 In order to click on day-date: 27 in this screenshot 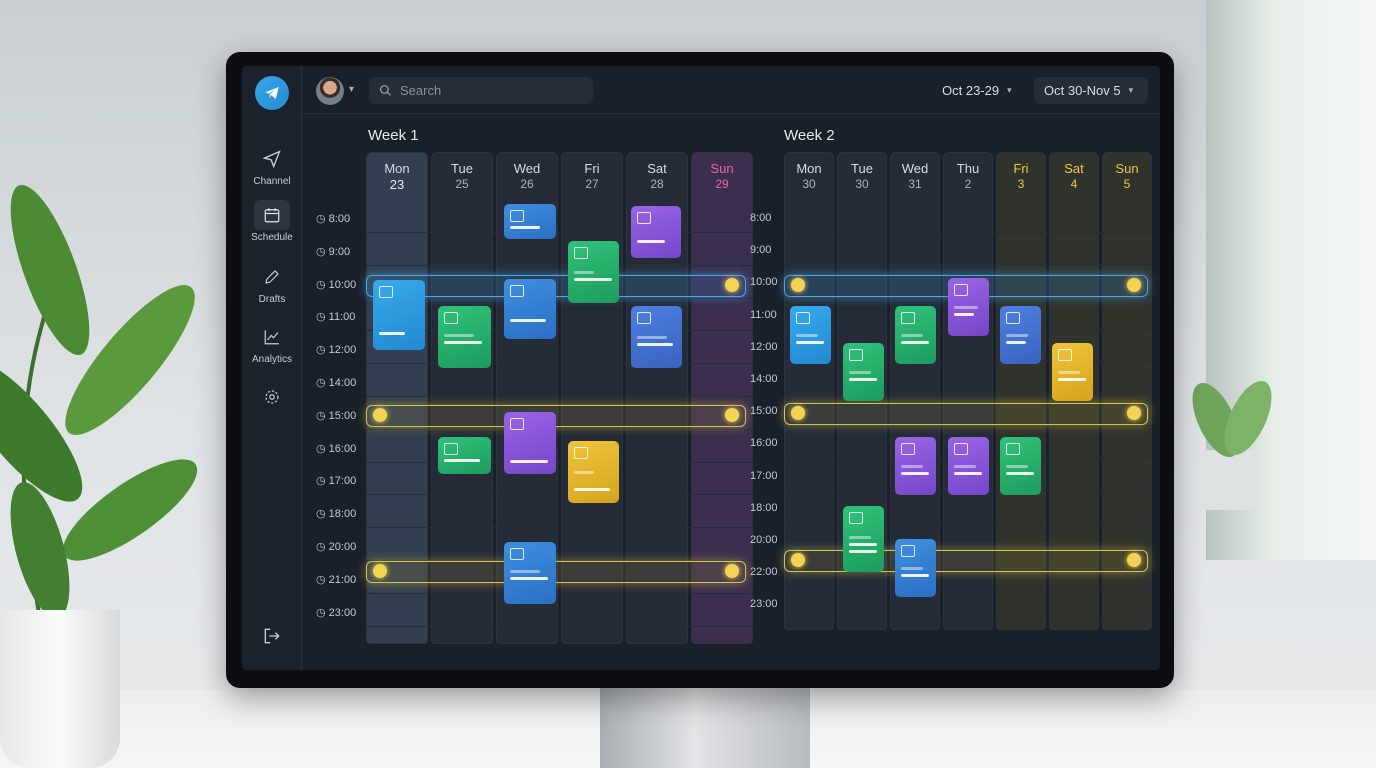, I will do `click(592, 184)`.